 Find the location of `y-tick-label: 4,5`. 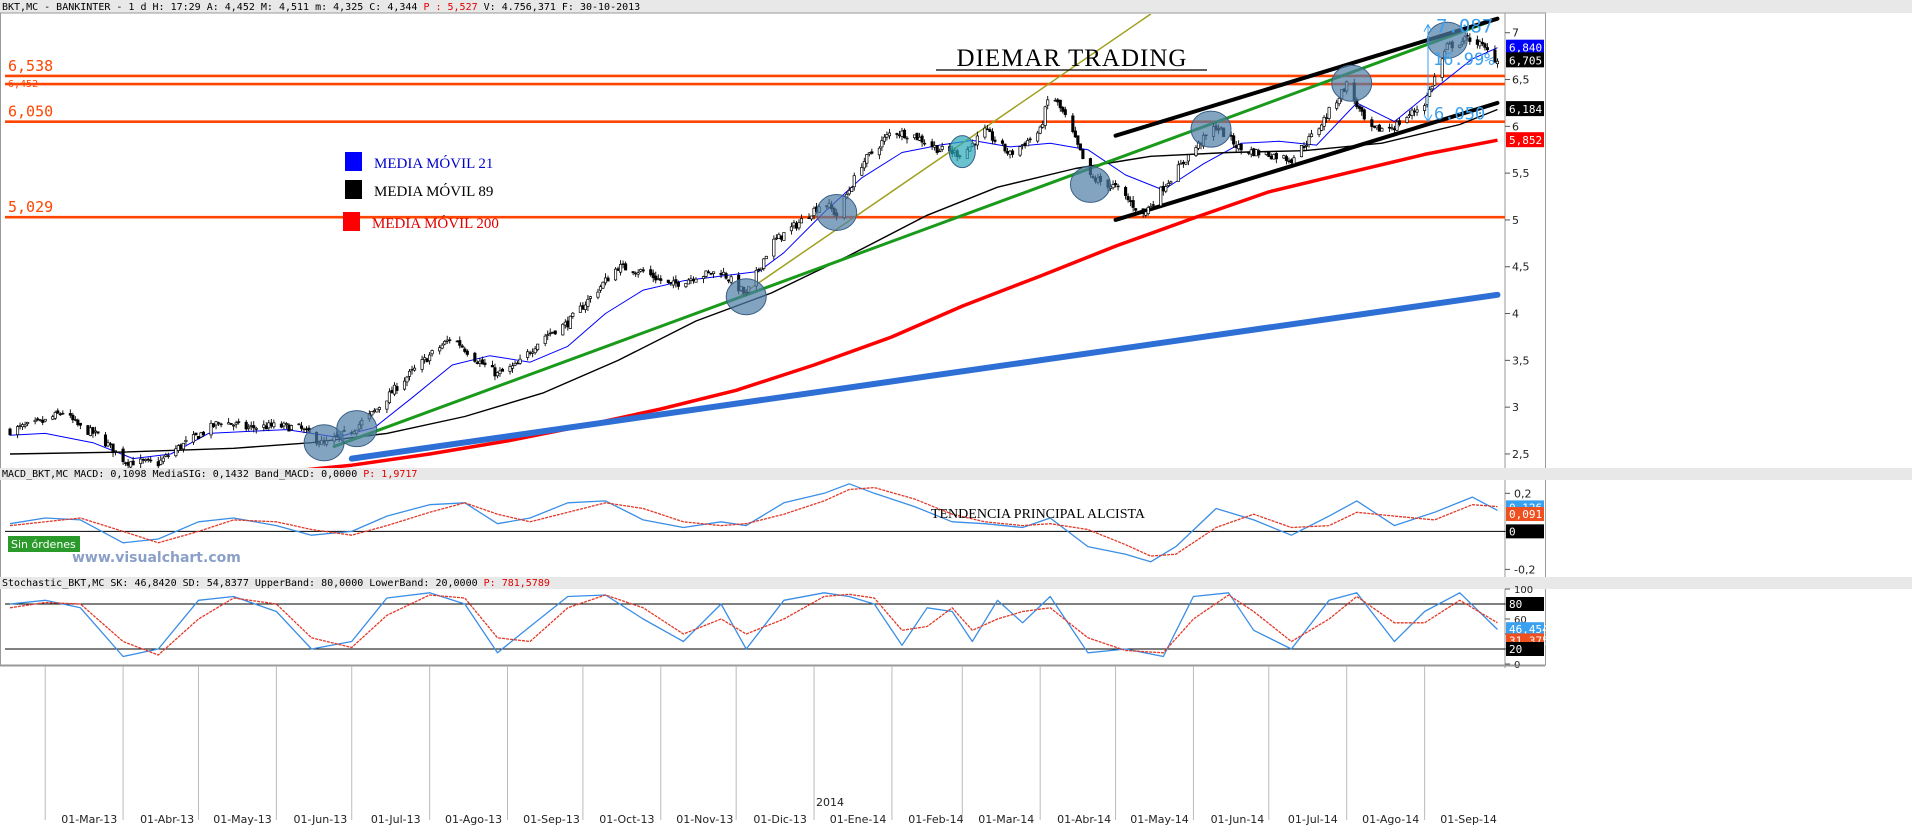

y-tick-label: 4,5 is located at coordinates (1521, 267).